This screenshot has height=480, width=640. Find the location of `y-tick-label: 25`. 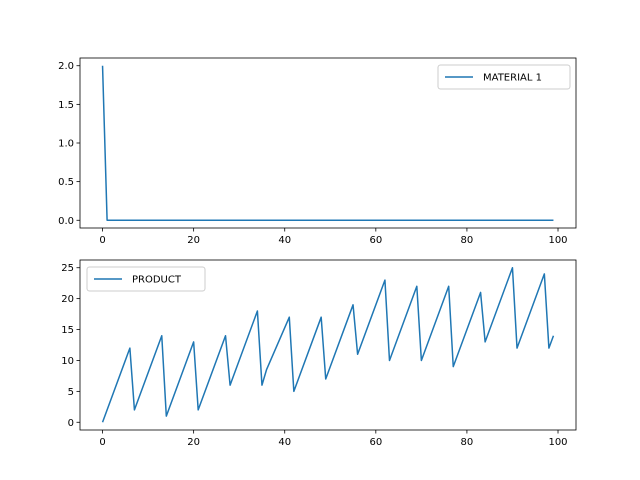

y-tick-label: 25 is located at coordinates (67, 268).